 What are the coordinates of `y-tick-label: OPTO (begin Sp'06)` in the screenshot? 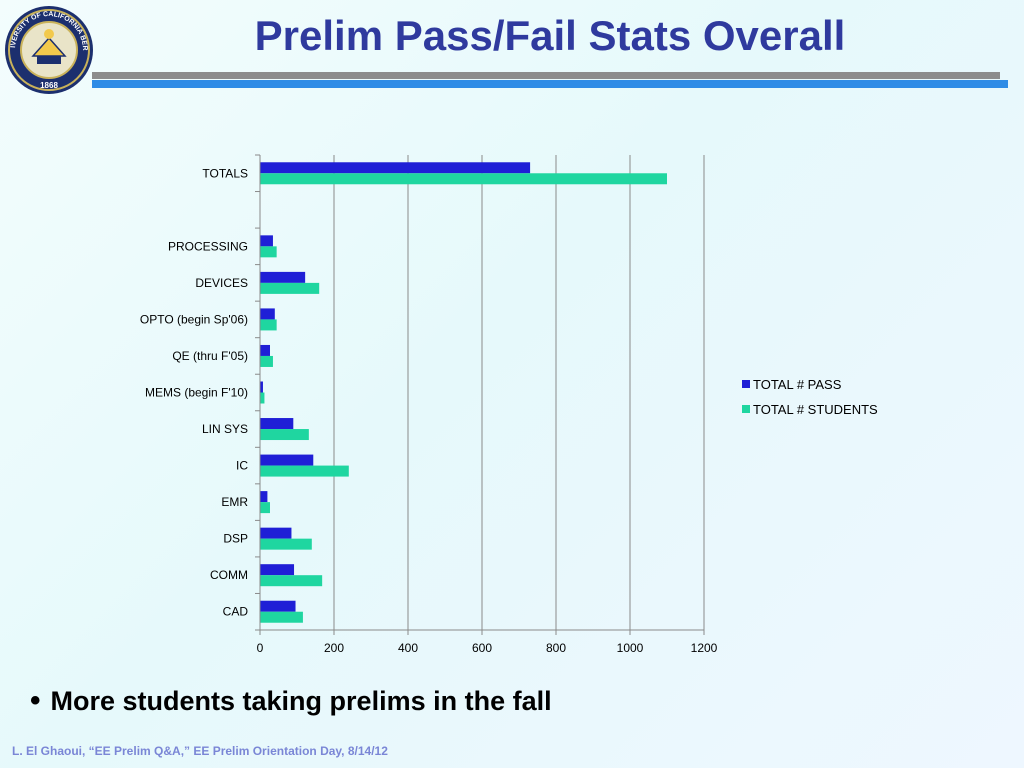 It's located at (194, 319).